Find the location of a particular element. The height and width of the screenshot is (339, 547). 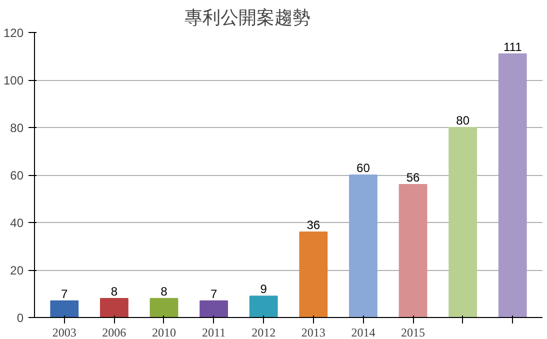

data-label: 80 is located at coordinates (463, 121).